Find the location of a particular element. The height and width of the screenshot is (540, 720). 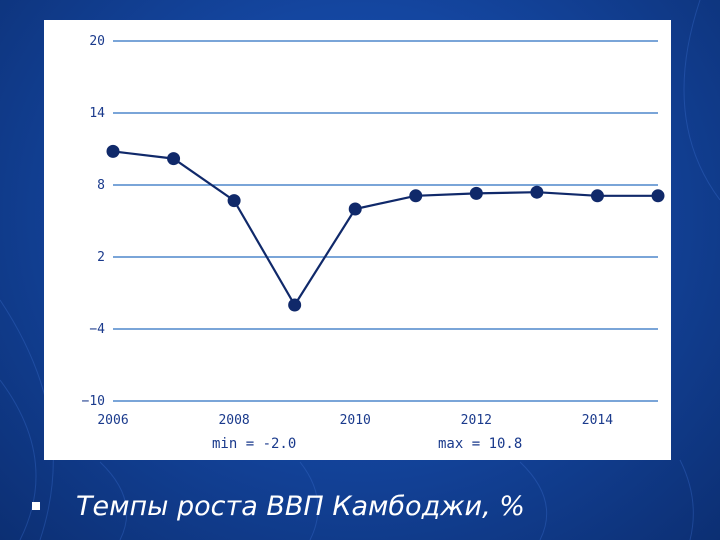

x-tick-label: 2012 is located at coordinates (476, 420).